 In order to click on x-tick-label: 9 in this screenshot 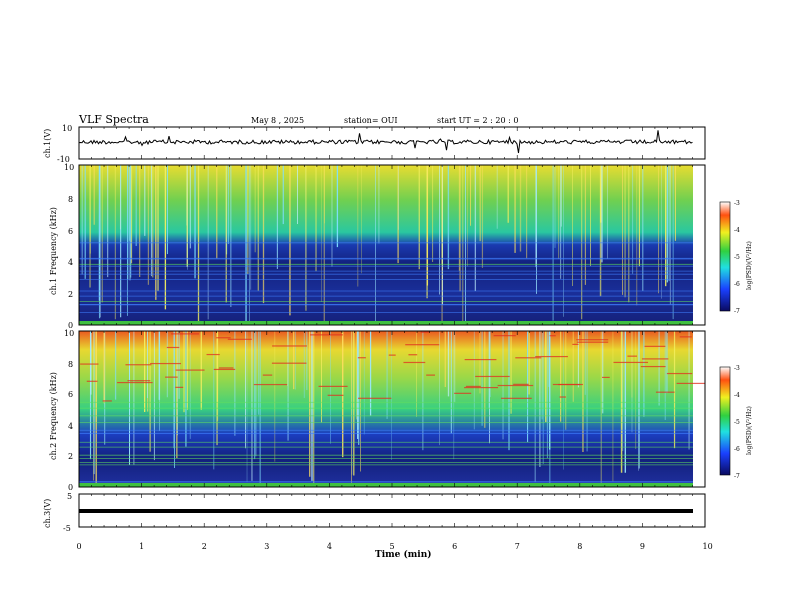, I will do `click(642, 546)`.